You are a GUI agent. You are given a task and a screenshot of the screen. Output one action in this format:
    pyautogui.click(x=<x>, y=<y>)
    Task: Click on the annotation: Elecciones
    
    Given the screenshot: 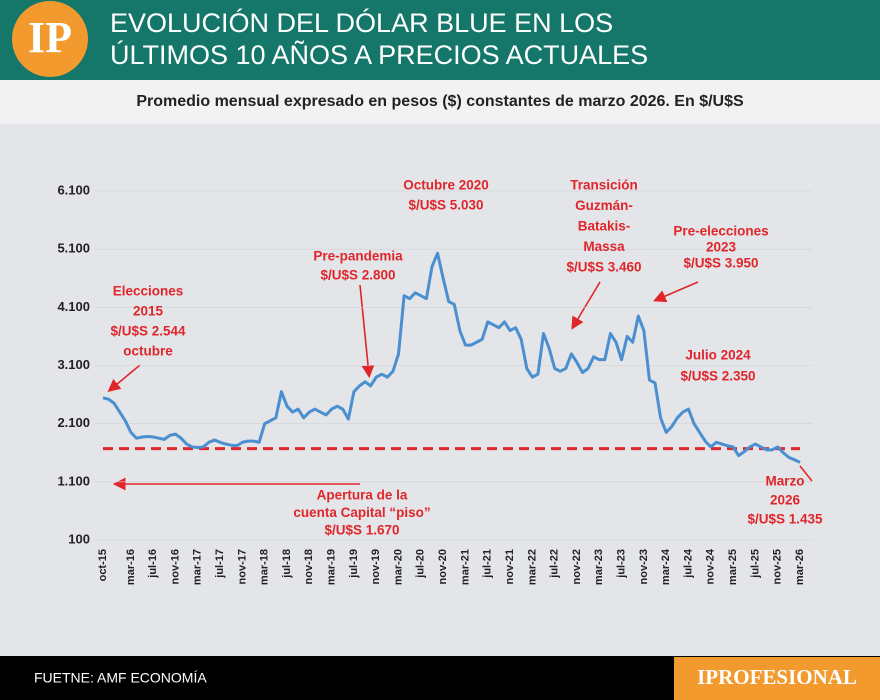 What is the action you would take?
    pyautogui.click(x=148, y=291)
    